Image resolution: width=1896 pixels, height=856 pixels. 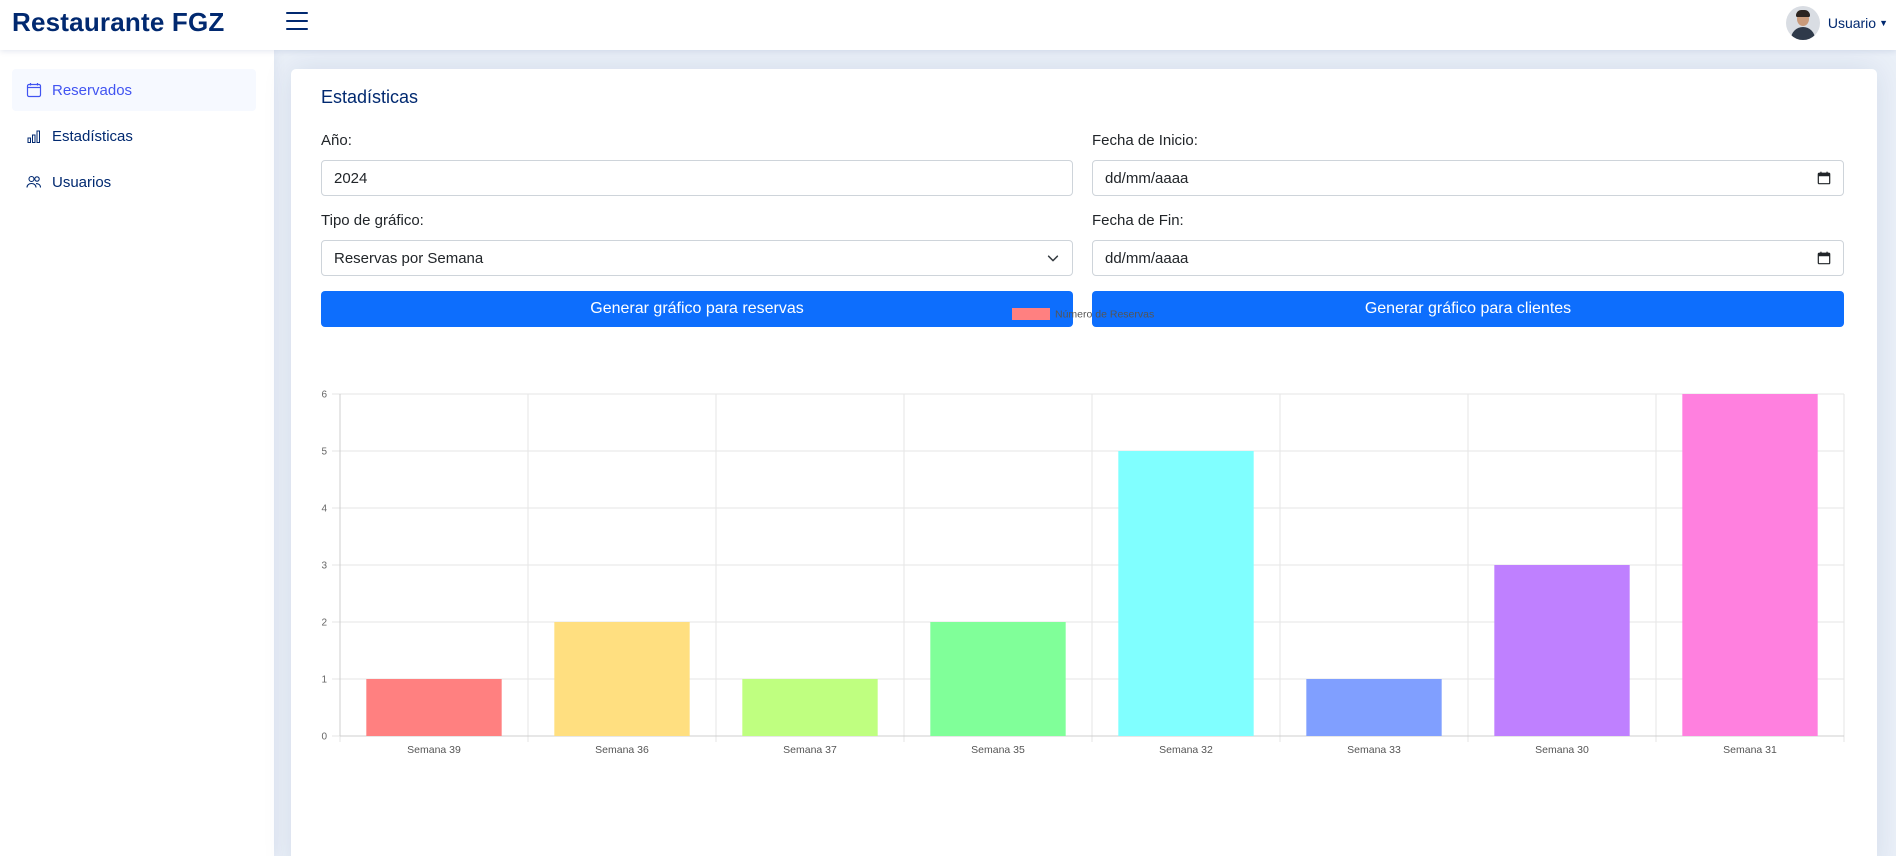 What do you see at coordinates (1104, 315) in the screenshot?
I see `legend-label: Número de Reservas` at bounding box center [1104, 315].